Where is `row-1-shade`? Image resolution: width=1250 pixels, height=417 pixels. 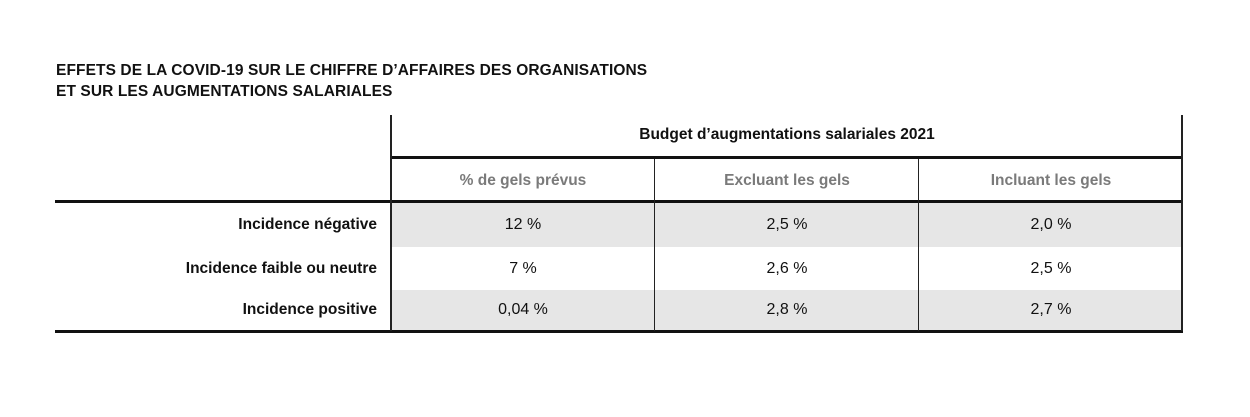 row-1-shade is located at coordinates (787, 225).